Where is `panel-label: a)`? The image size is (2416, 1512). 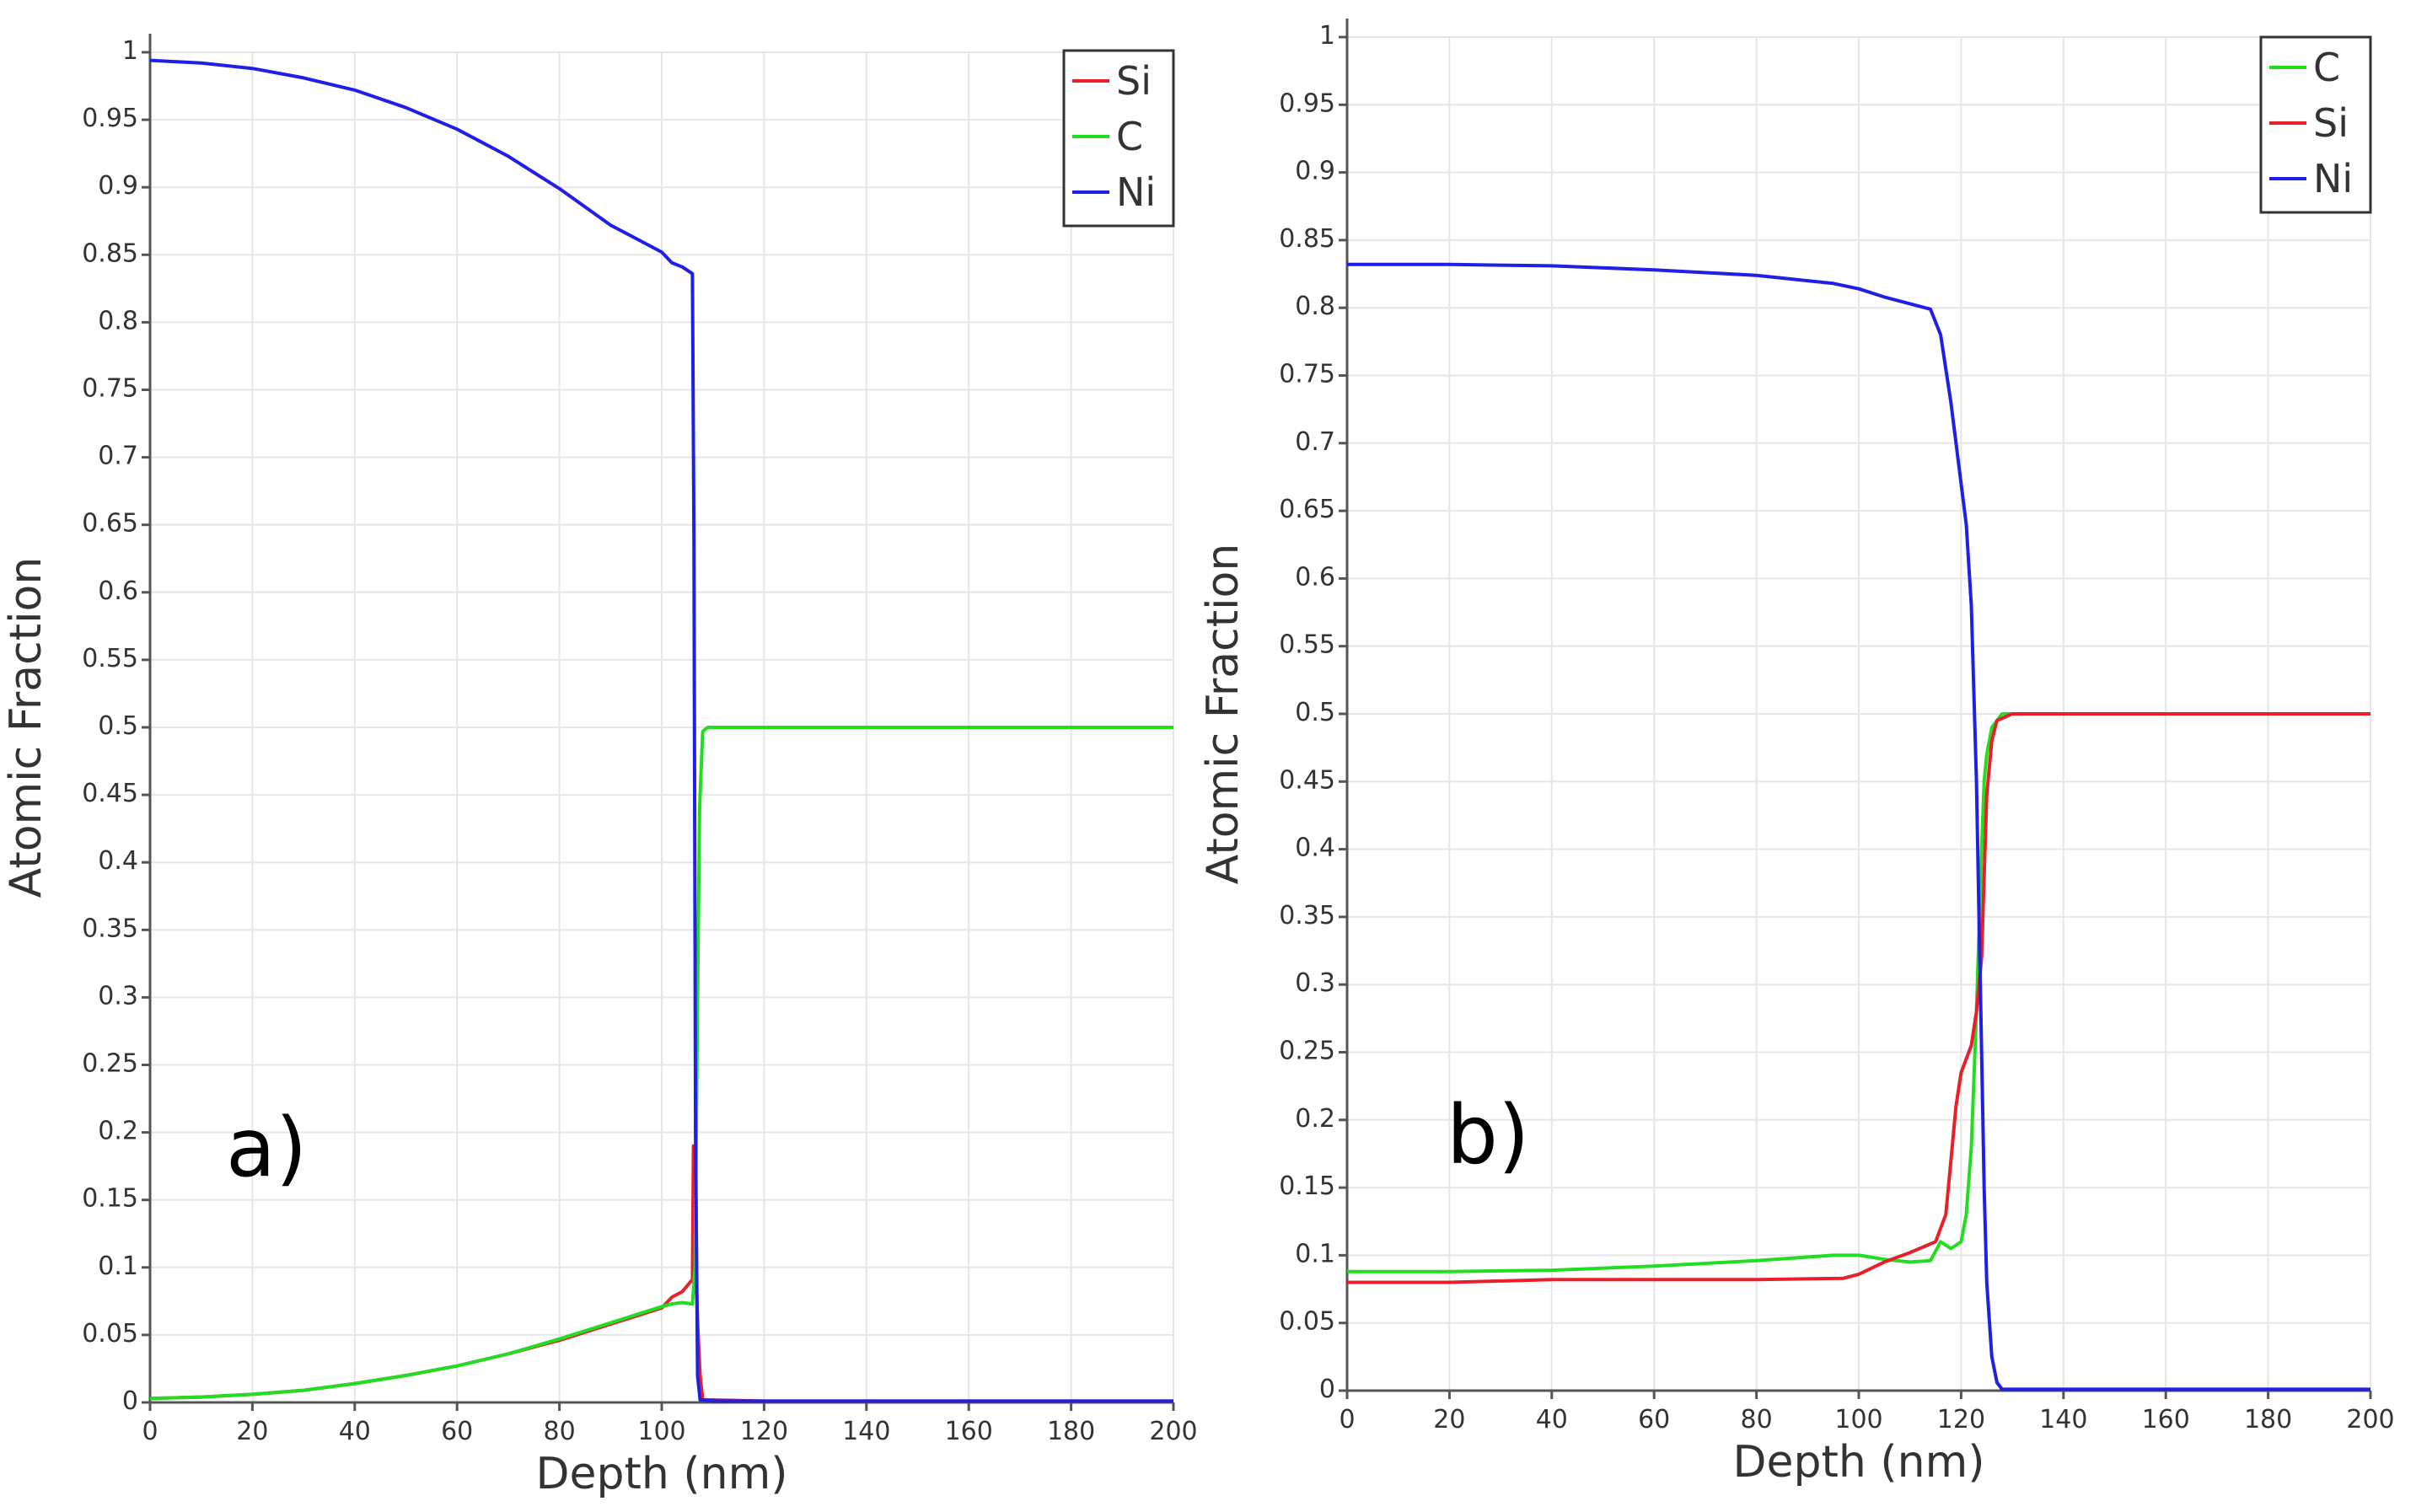 panel-label: a) is located at coordinates (266, 1148).